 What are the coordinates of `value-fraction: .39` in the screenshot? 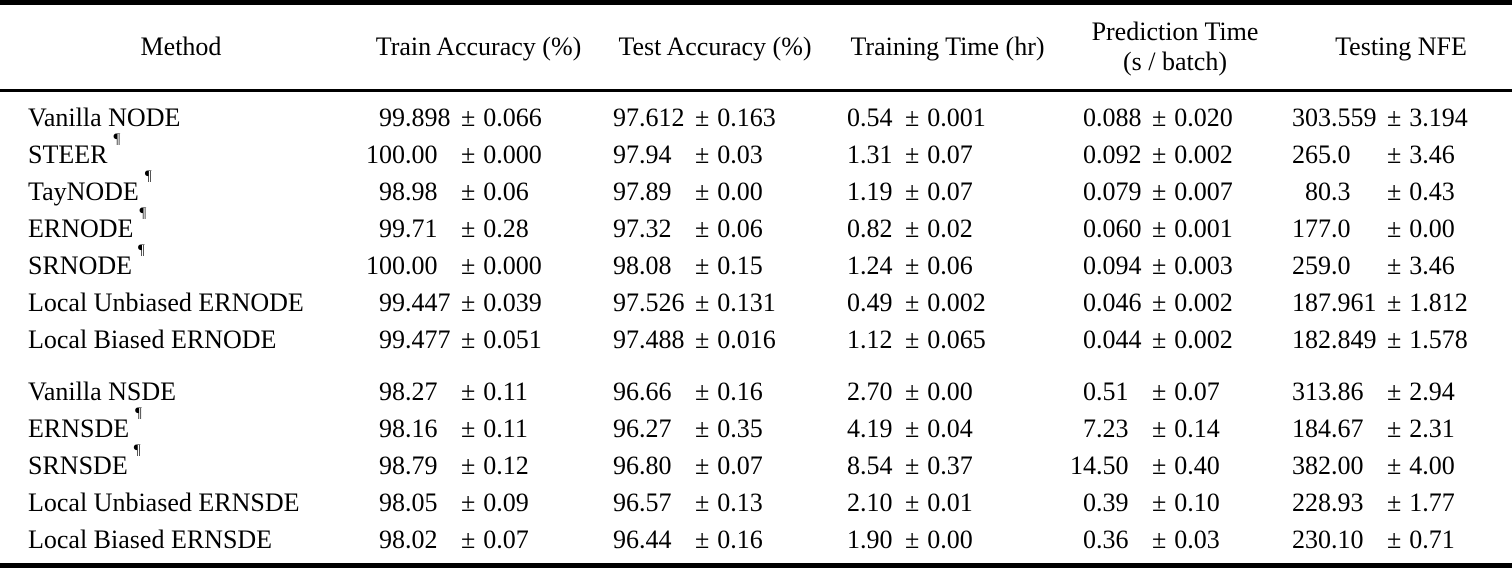 It's located at (1112, 502).